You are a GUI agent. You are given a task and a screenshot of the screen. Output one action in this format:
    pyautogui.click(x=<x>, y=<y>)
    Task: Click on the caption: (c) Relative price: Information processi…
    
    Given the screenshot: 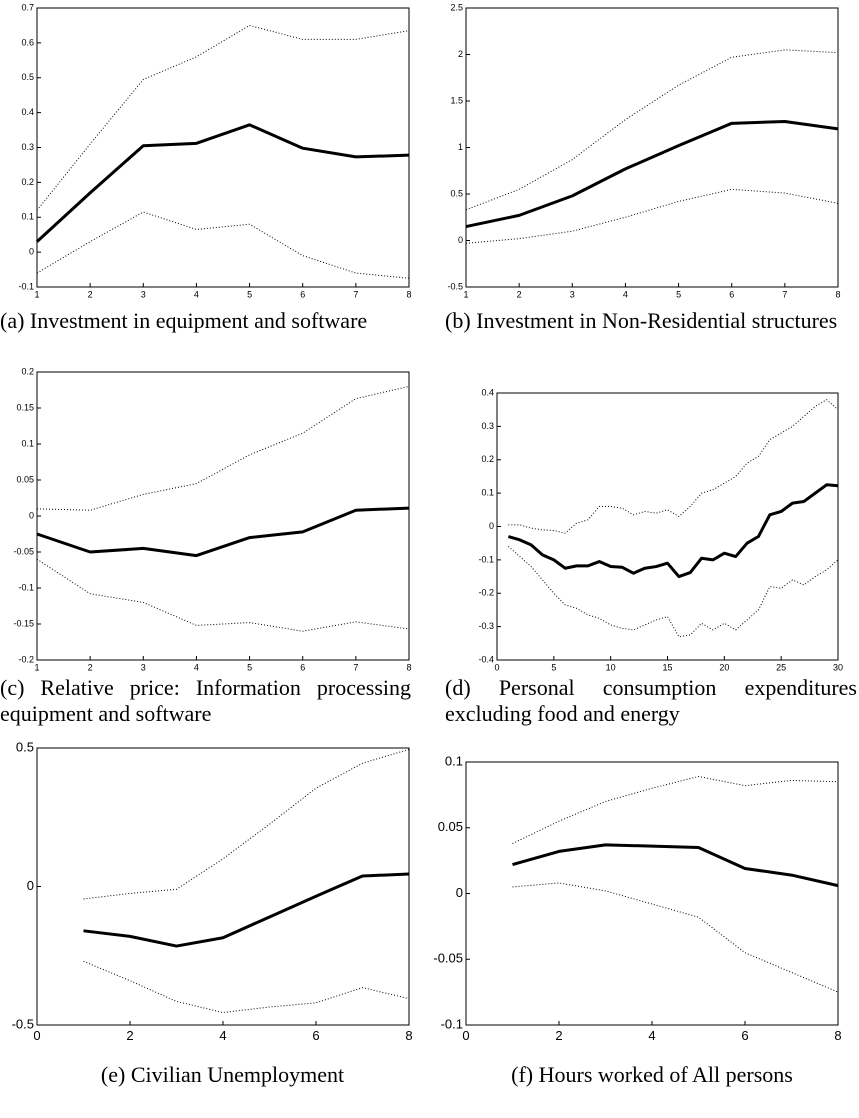 What is the action you would take?
    pyautogui.click(x=205, y=700)
    